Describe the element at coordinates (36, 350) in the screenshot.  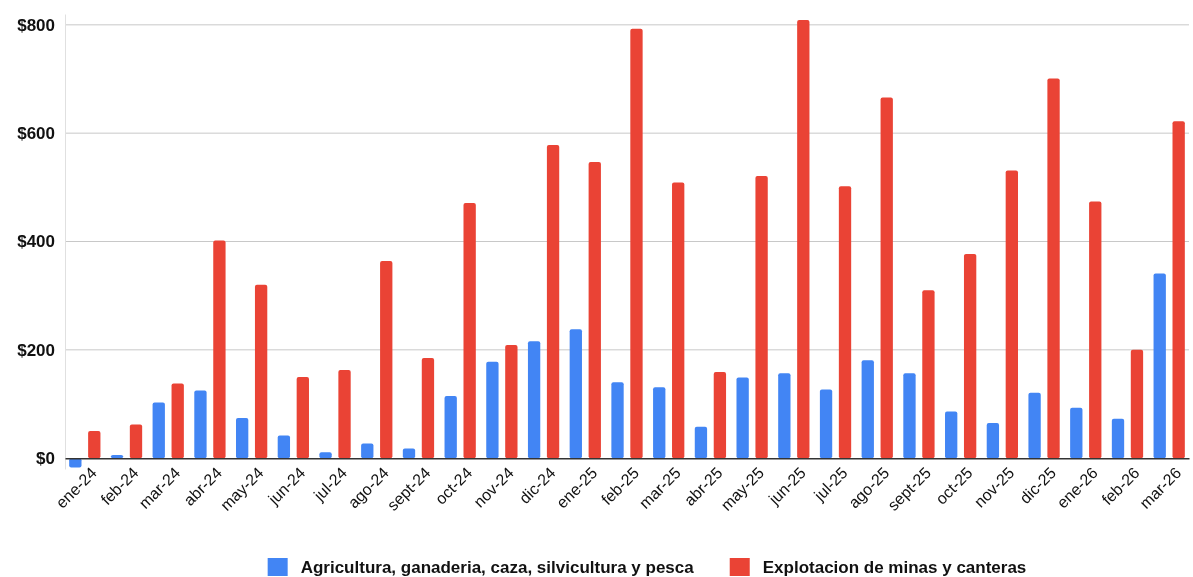
I see `y-tick-label: $200` at that location.